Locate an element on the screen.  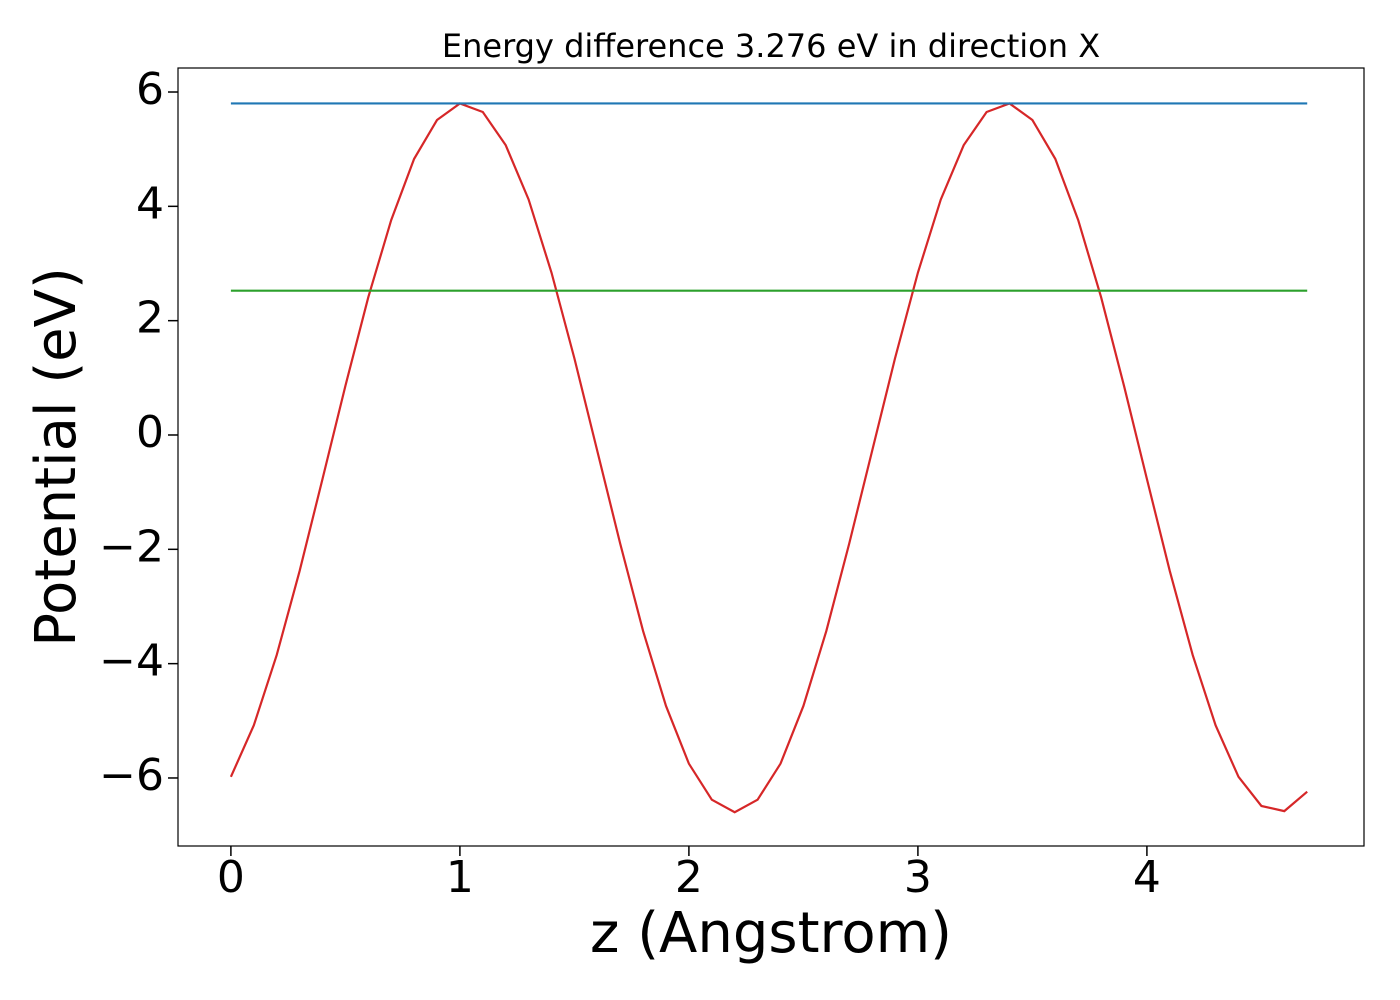
y-tick-label: −6 is located at coordinates (131, 775).